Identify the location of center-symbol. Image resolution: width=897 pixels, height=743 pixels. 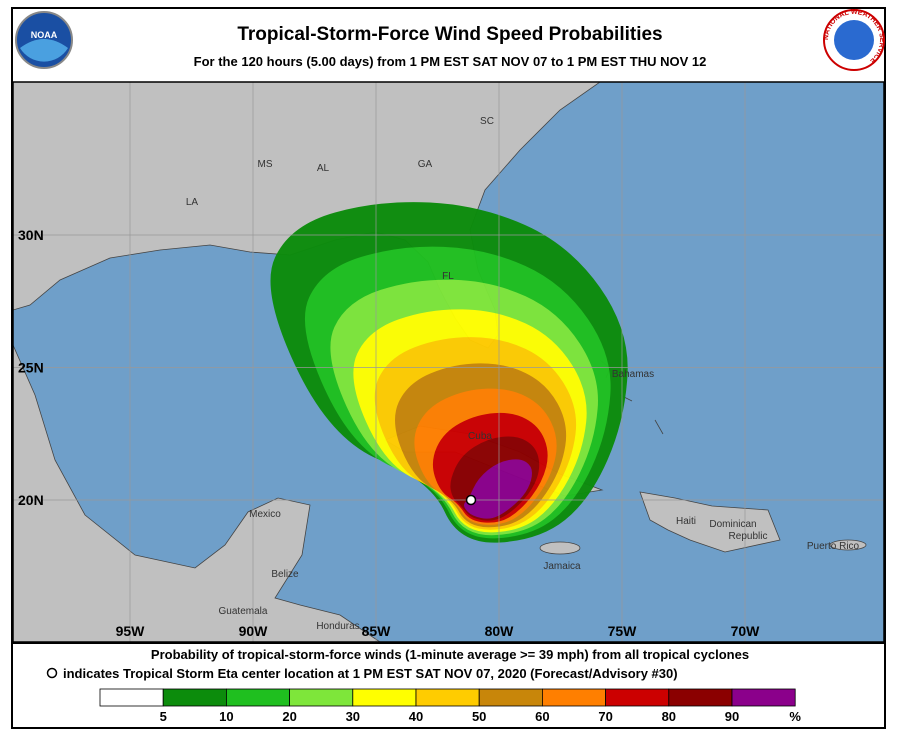
(52, 673).